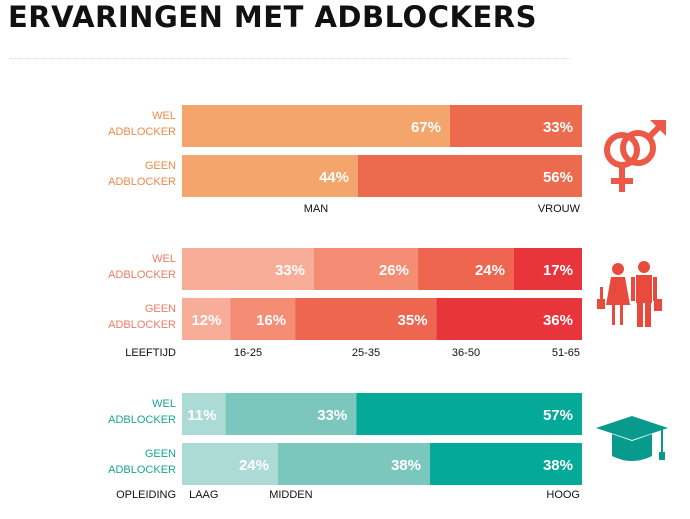  I want to click on graduation-cap-icon, so click(632, 438).